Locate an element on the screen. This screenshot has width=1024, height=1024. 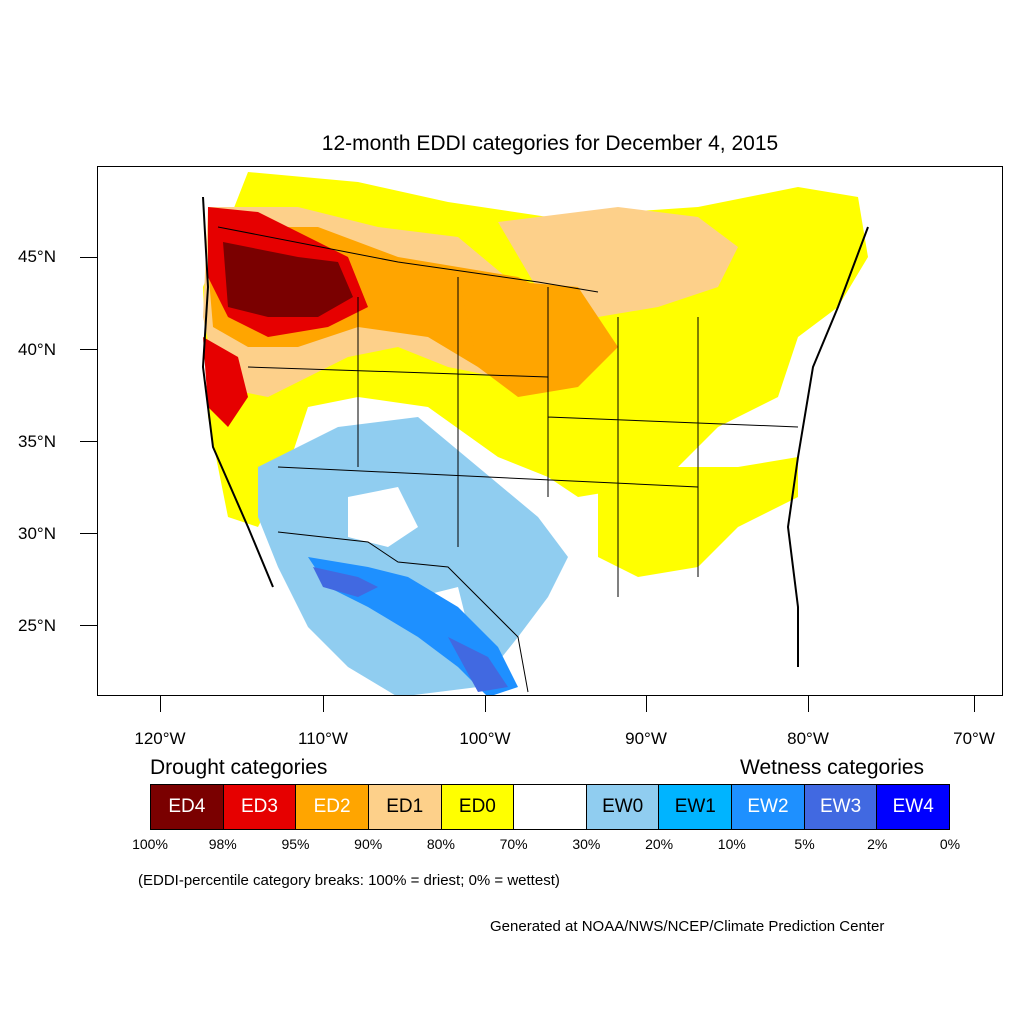
legend-ew4: EW4 is located at coordinates (913, 807).